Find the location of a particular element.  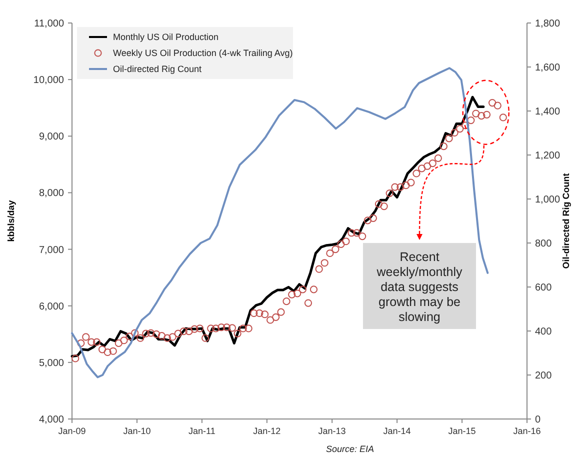

x-tick-label: Jan-09 is located at coordinates (72, 431).